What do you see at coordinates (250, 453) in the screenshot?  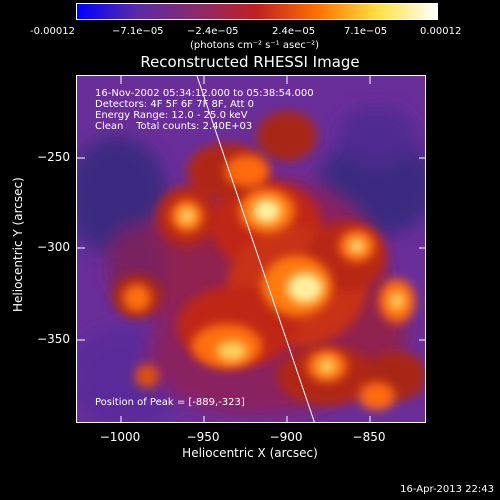 I see `x-axis-label: Heliocentric X (arcsec)` at bounding box center [250, 453].